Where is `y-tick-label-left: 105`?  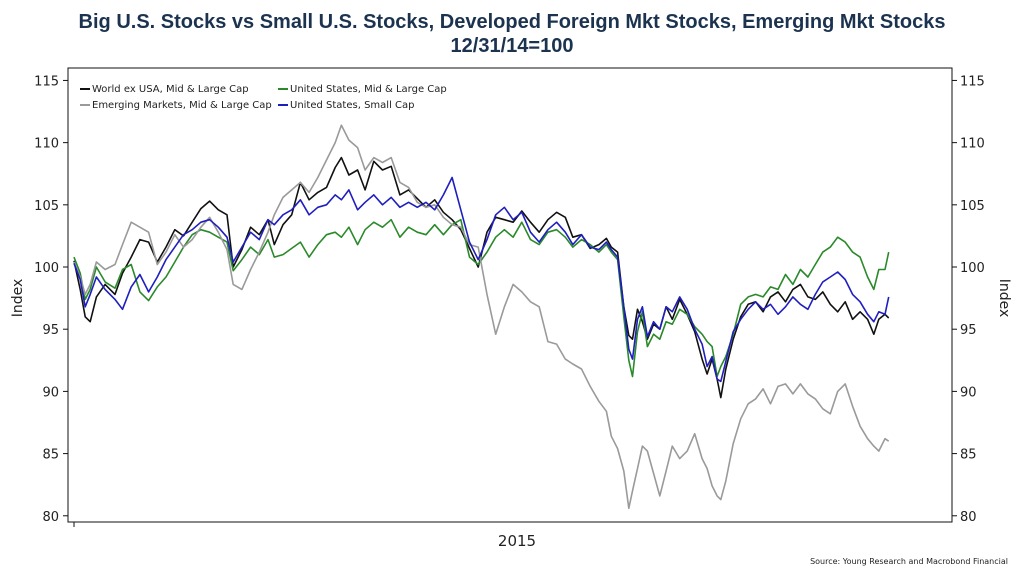 y-tick-label-left: 105 is located at coordinates (46, 206).